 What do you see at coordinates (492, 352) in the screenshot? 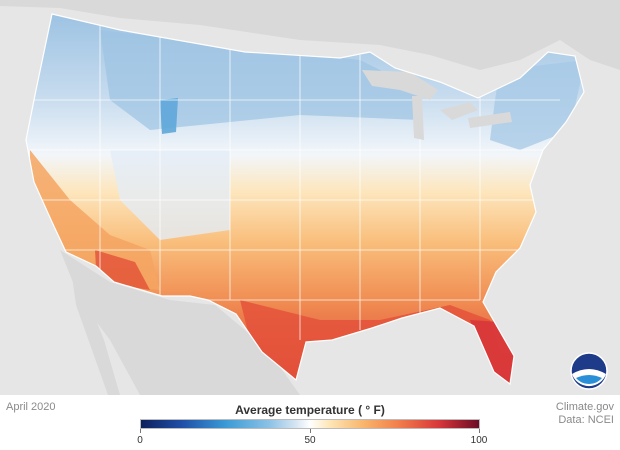
I see `florida-hot-region` at bounding box center [492, 352].